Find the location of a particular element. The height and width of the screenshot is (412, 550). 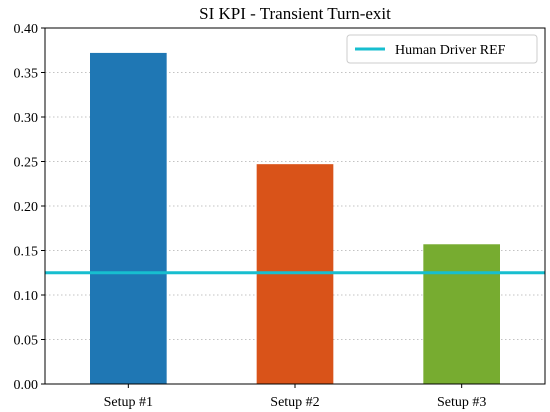

y-axis-ticks: 0.00 0.05 0.10 0.15 0.20 0.25 0.30 0.35 0.40 is located at coordinates (29, 207).